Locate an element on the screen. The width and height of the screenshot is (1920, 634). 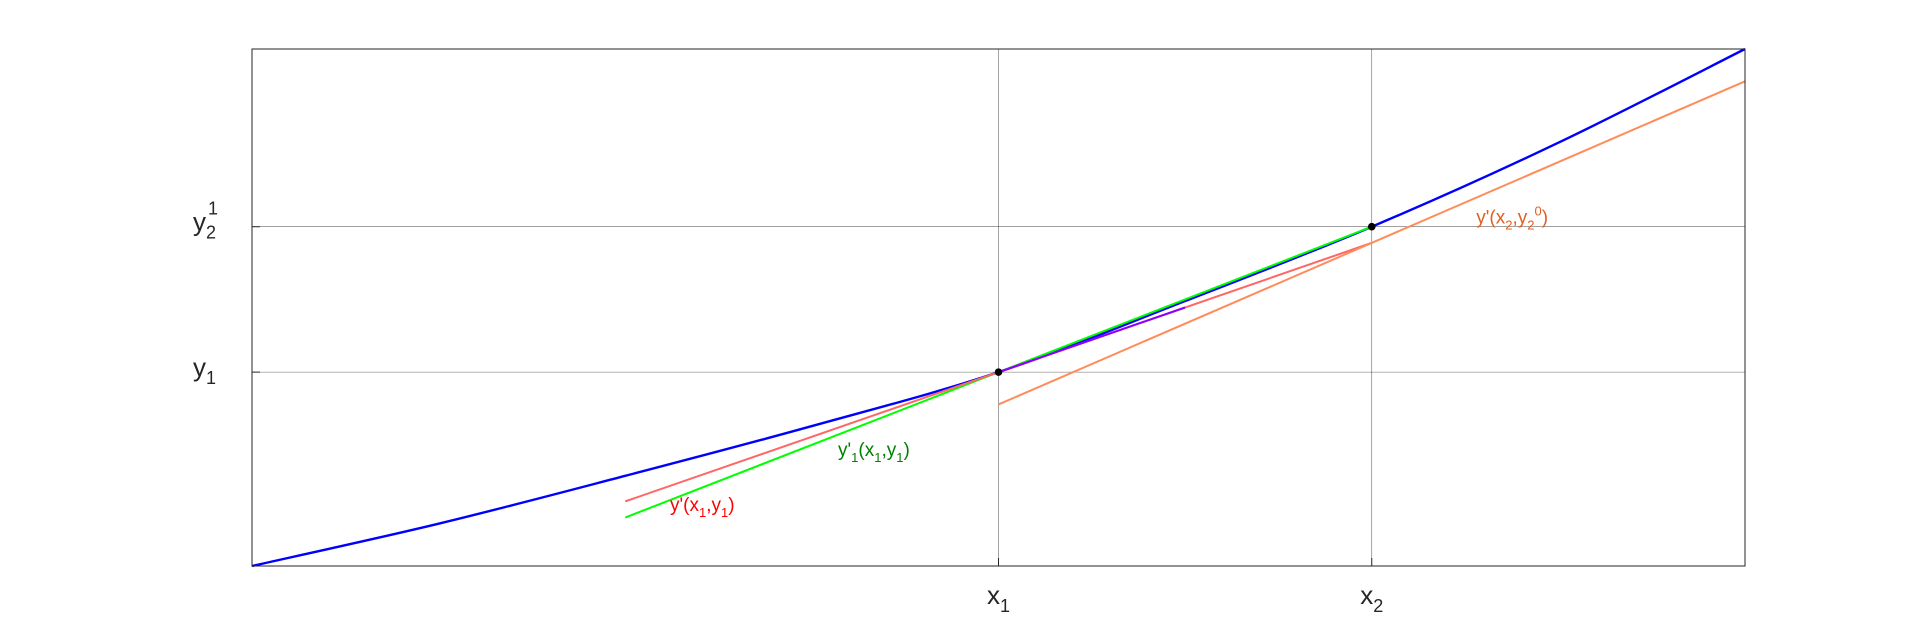
annotation-0: y'1(x1,y1) is located at coordinates (874, 452).